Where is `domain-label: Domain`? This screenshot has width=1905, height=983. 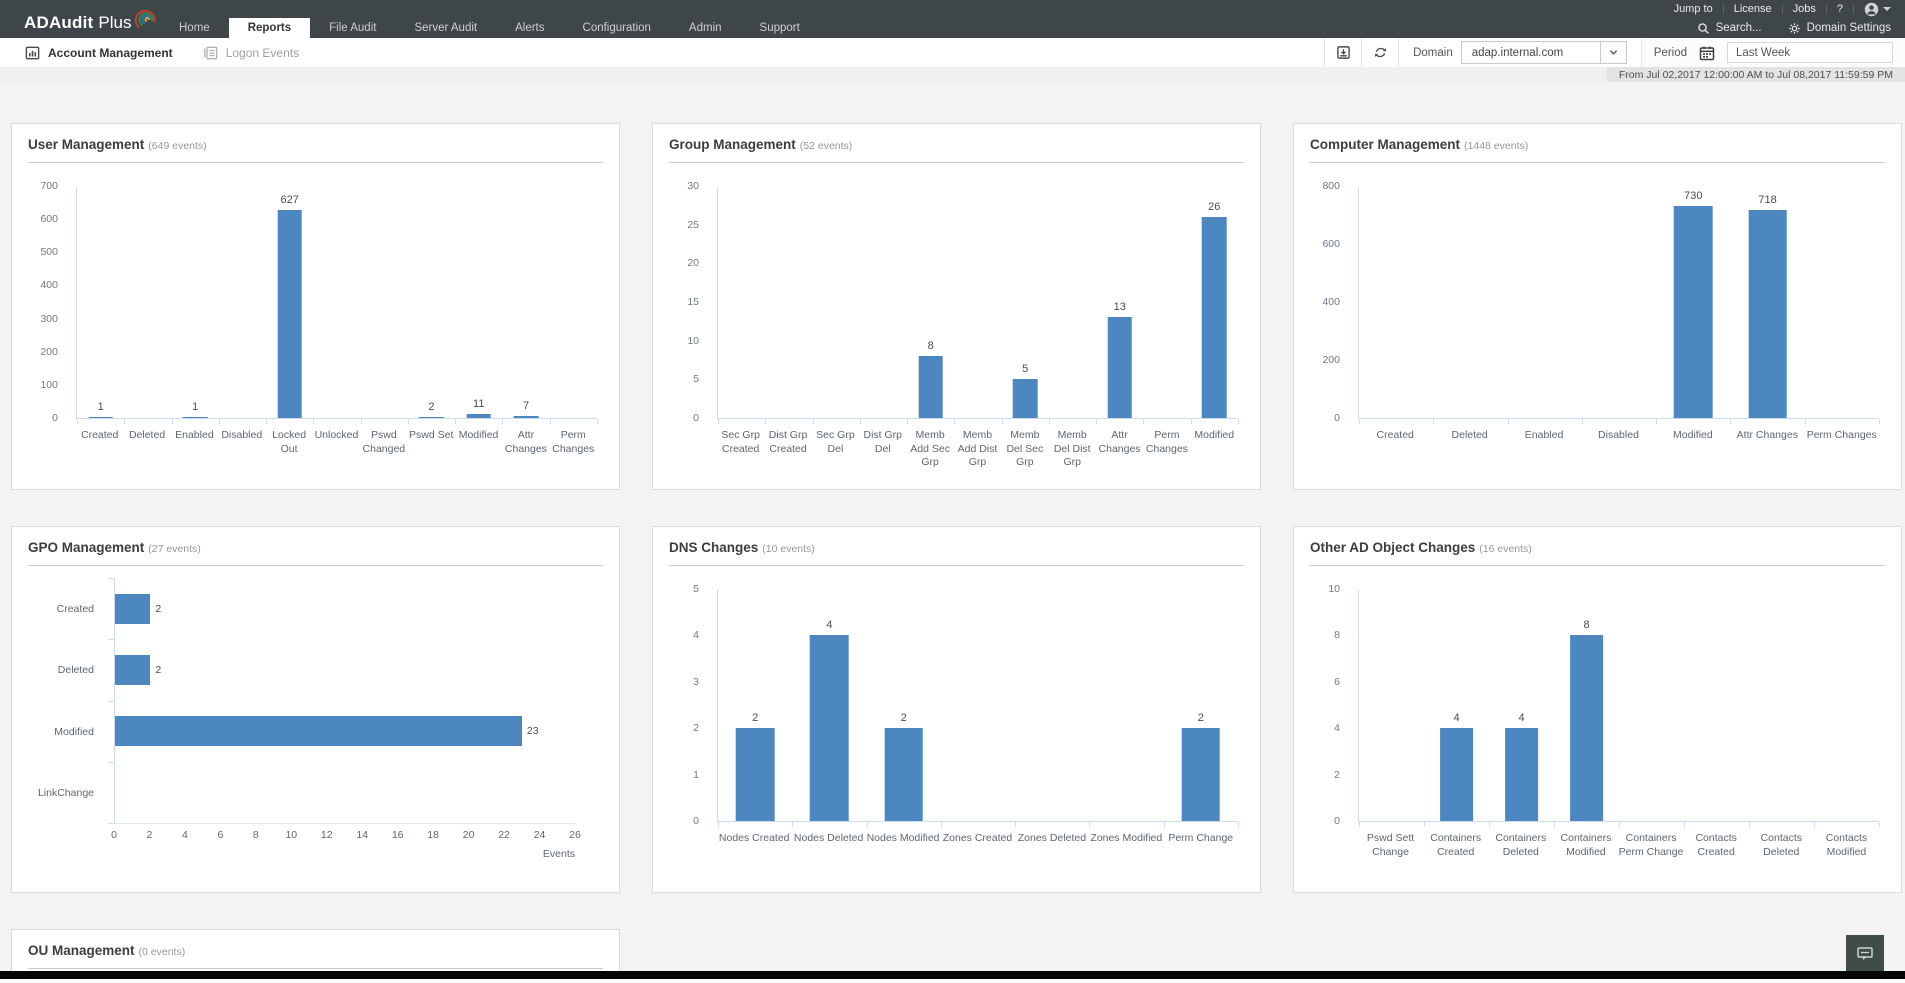
domain-label: Domain is located at coordinates (1433, 52).